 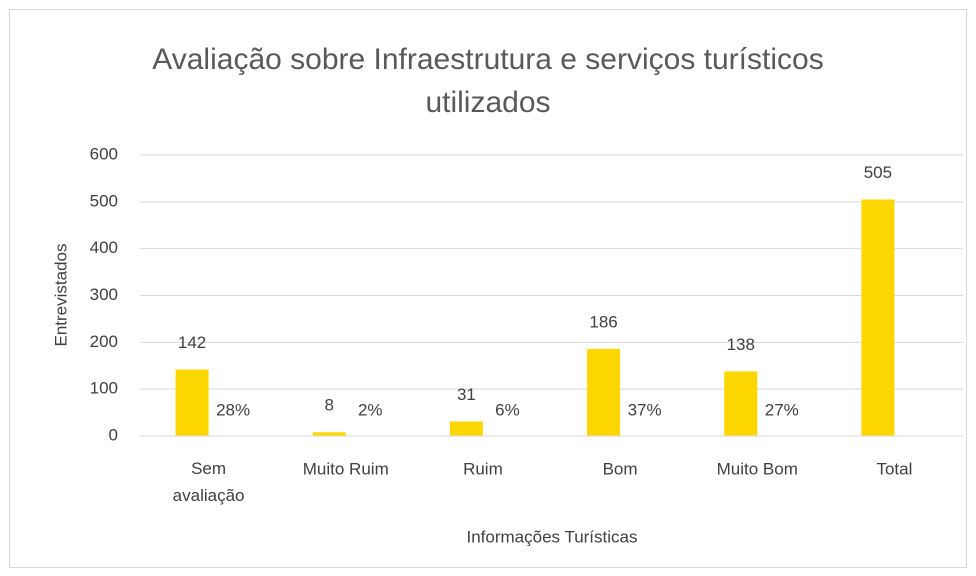 I want to click on data-label: 138, so click(x=741, y=344).